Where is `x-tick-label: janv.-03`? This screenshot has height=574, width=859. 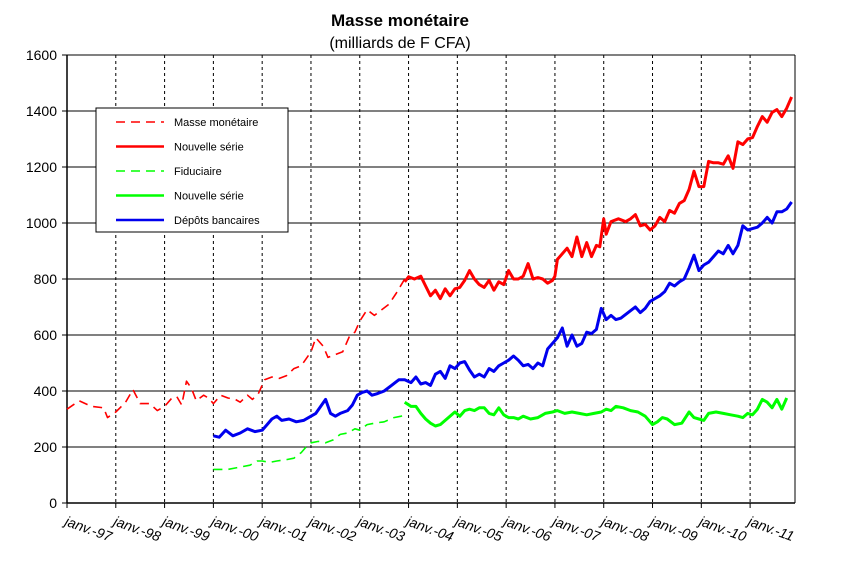 x-tick-label: janv.-03 is located at coordinates (380, 528).